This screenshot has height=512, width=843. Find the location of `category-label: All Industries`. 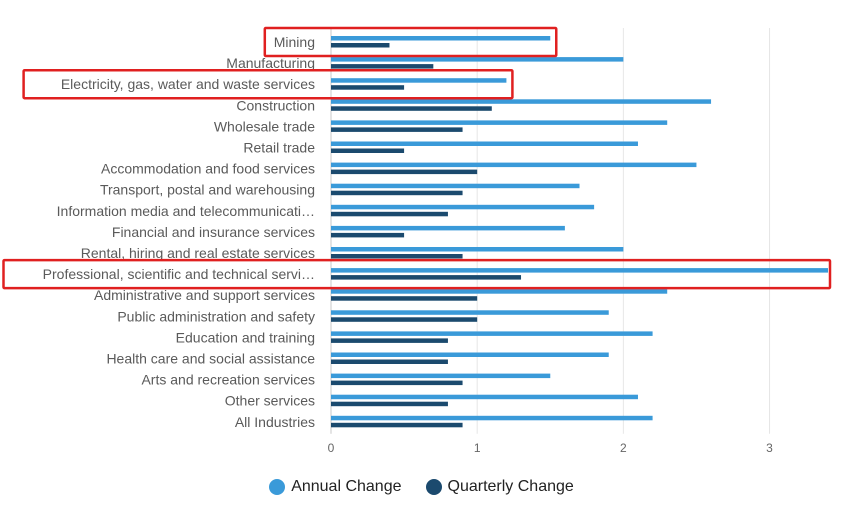

category-label: All Industries is located at coordinates (275, 422).